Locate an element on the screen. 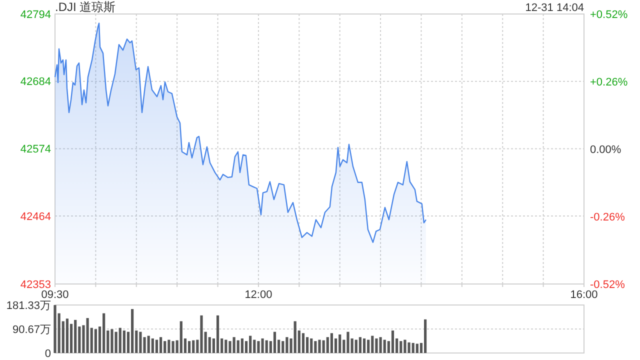 Image resolution: width=640 pixels, height=360 pixels. y2-tick-label: +0.52% is located at coordinates (609, 14).